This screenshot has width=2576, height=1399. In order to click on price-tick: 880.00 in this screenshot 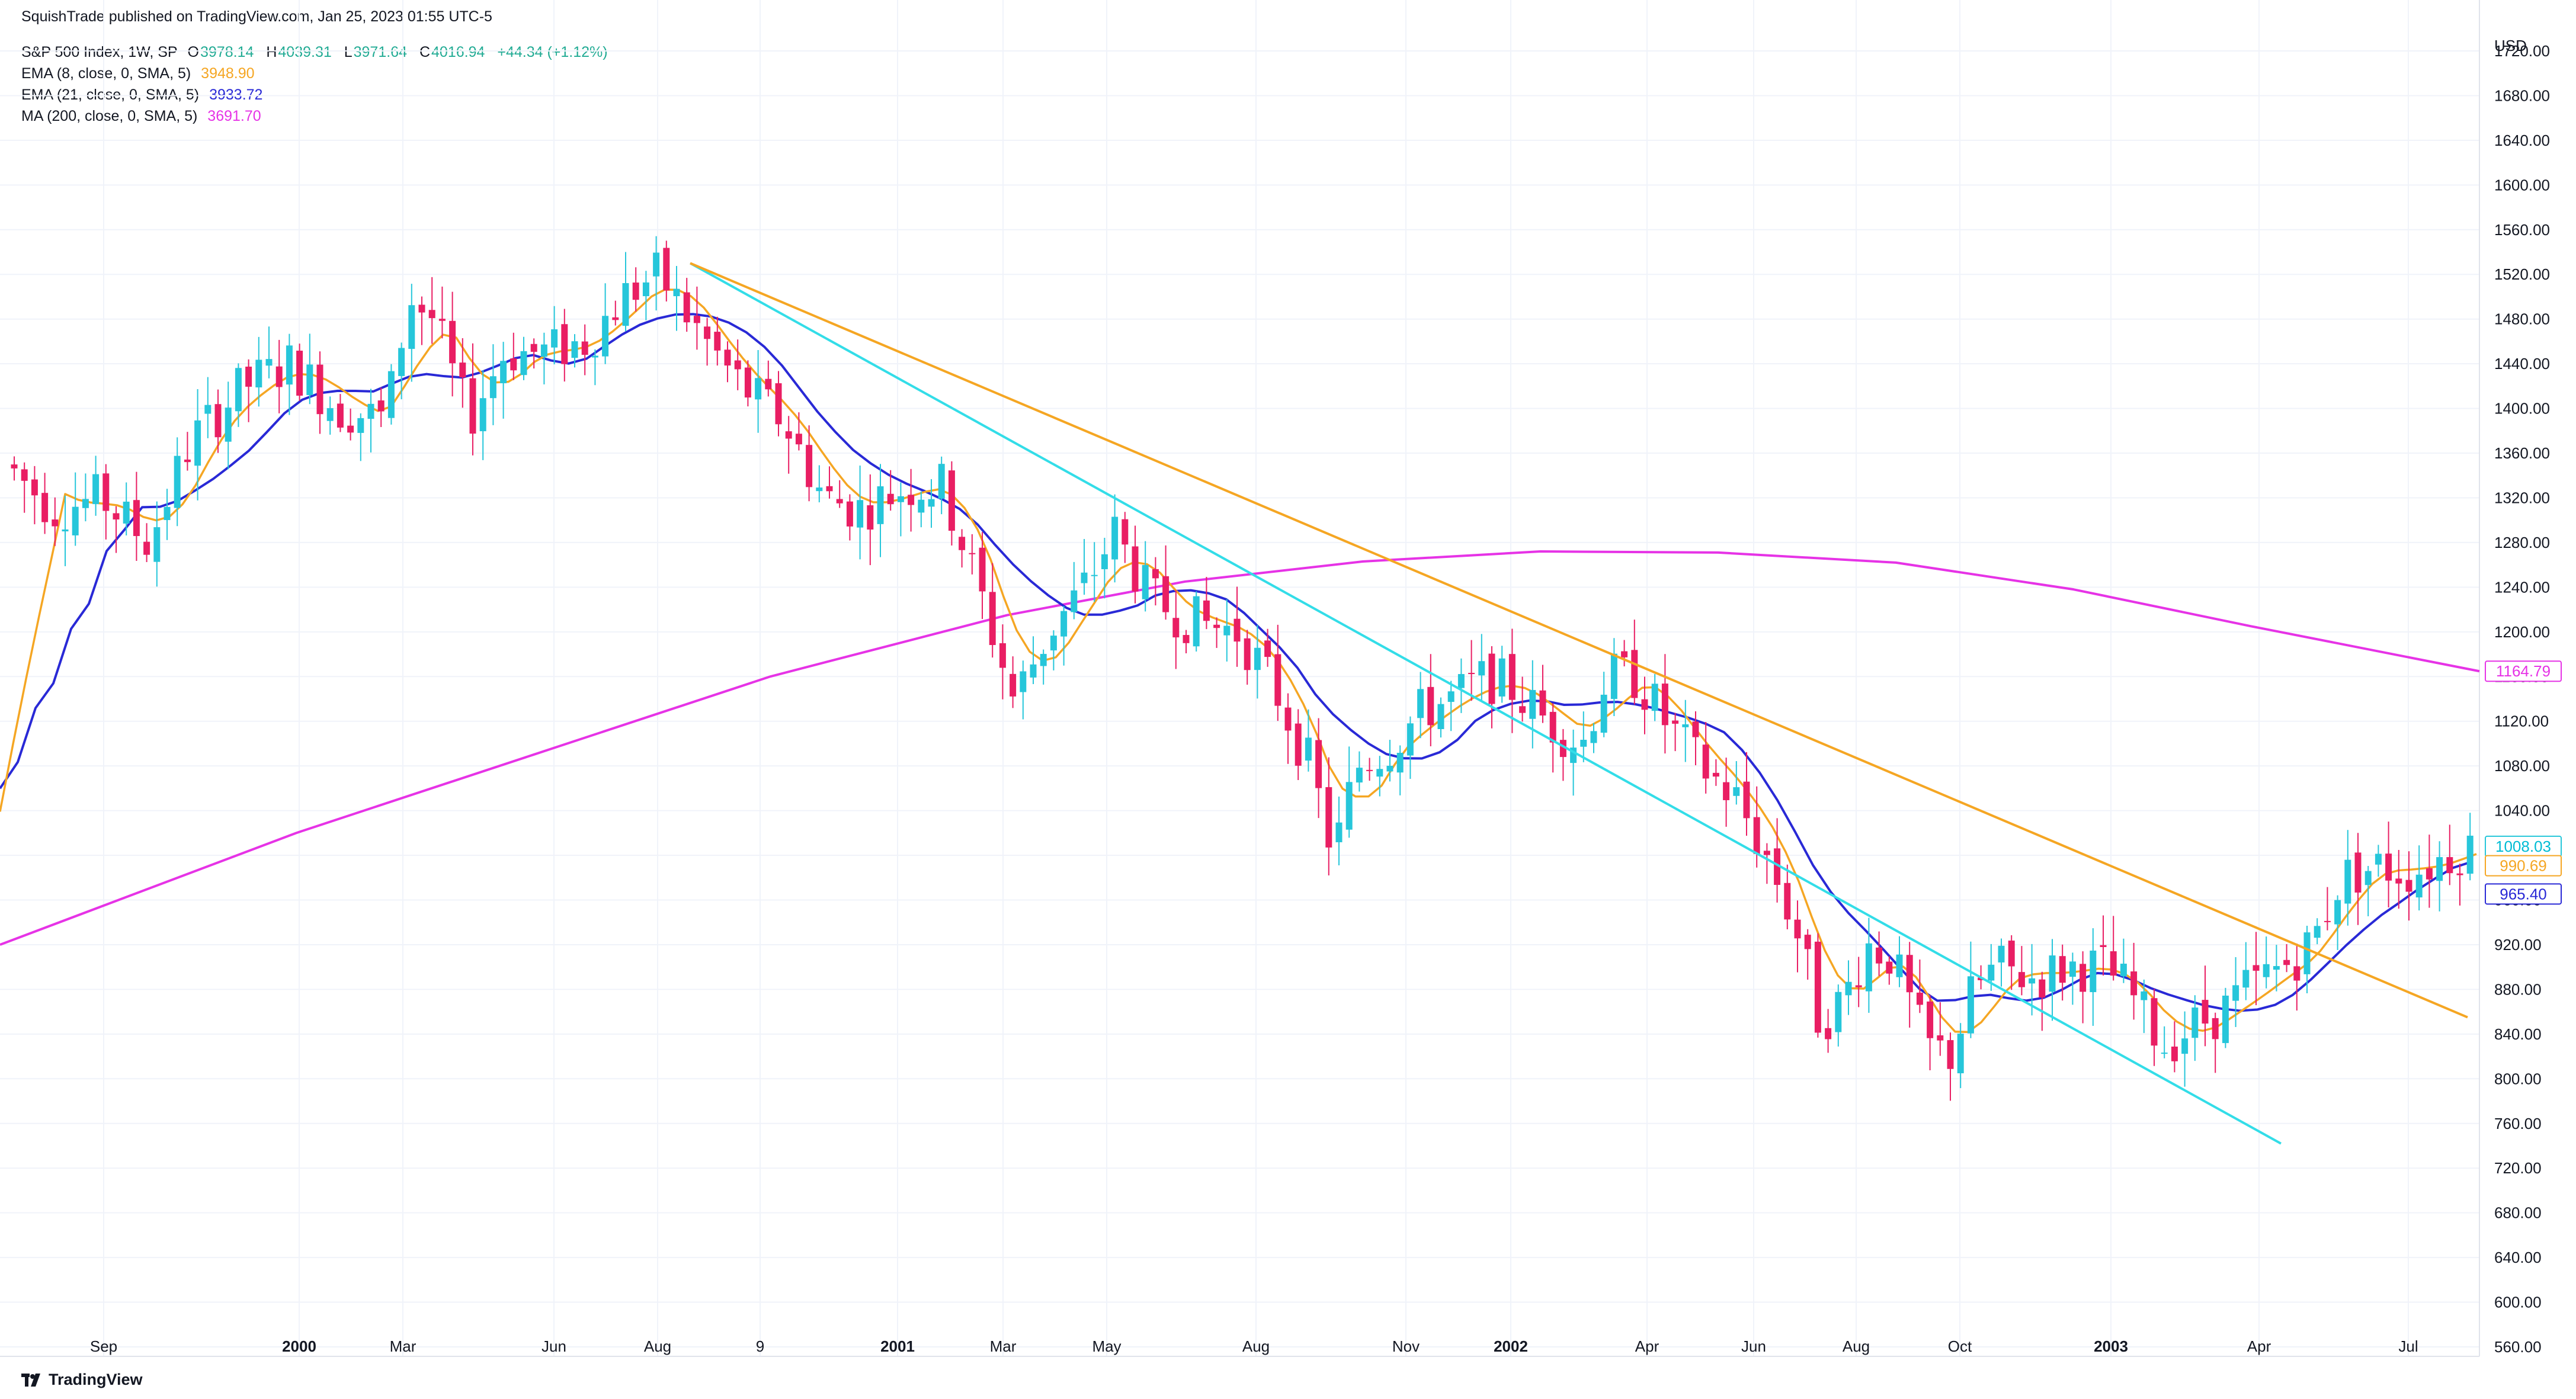, I will do `click(2518, 989)`.